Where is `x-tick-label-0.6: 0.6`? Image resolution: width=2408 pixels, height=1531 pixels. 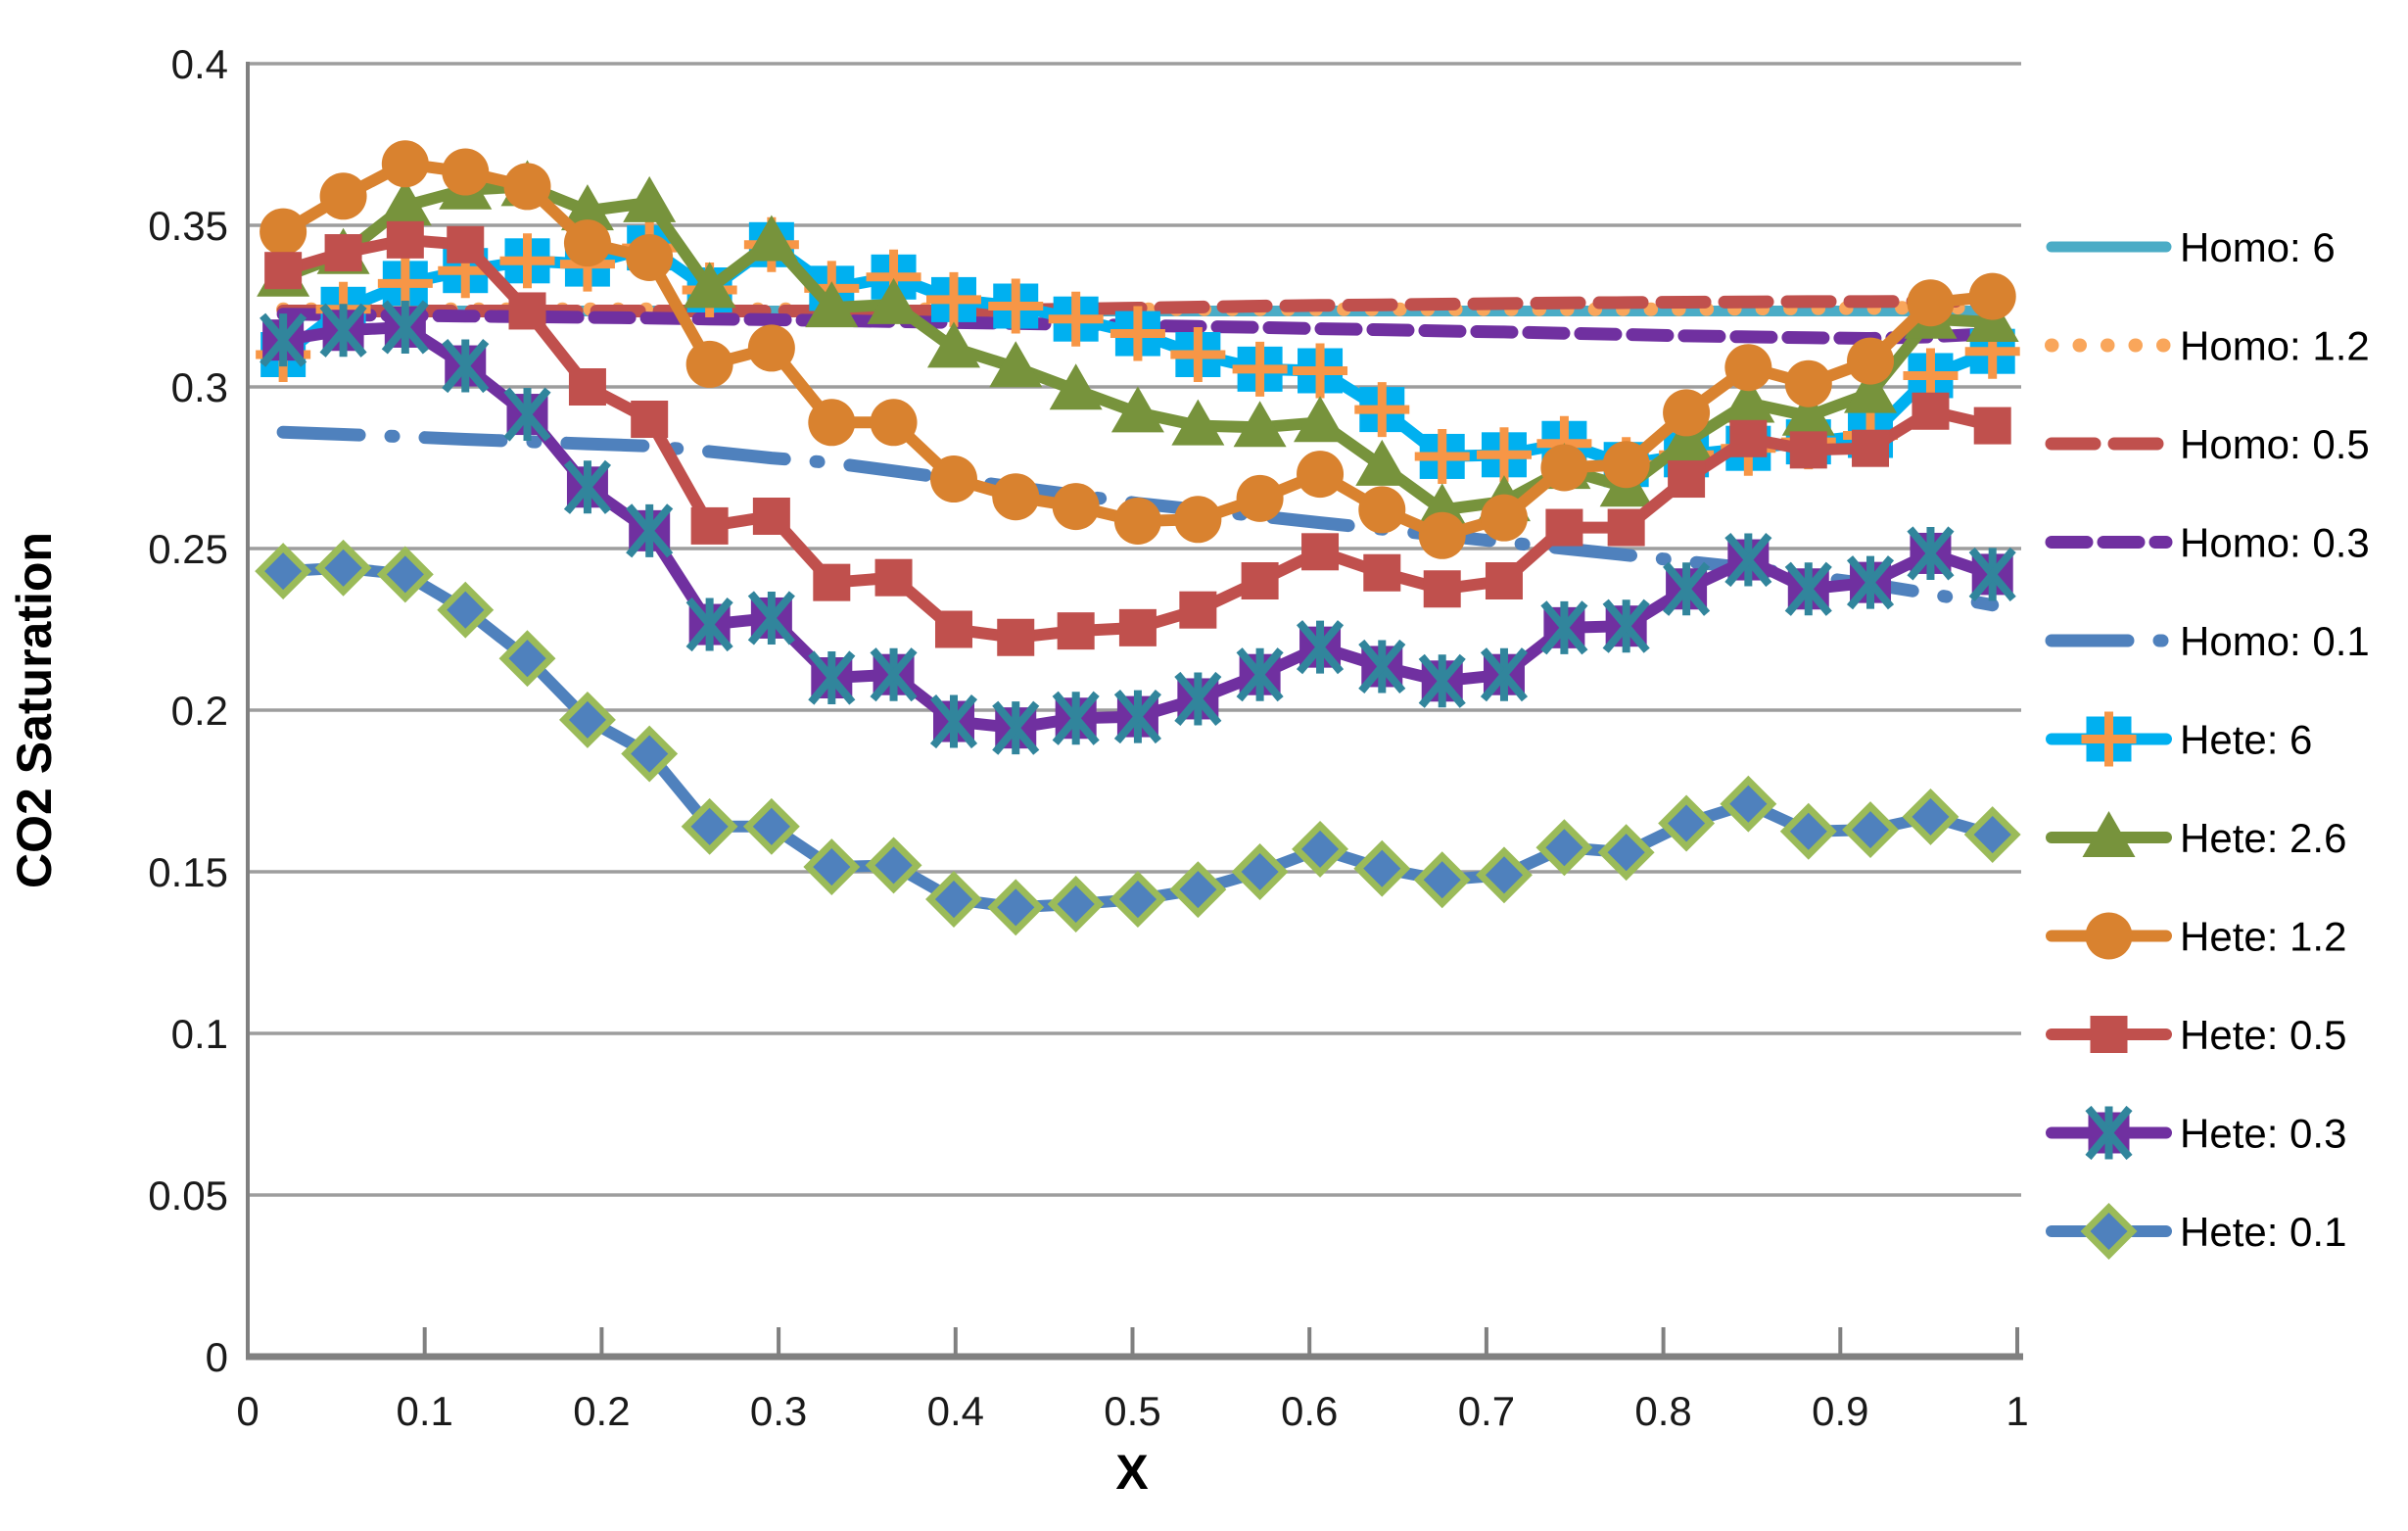 x-tick-label-0.6: 0.6 is located at coordinates (1309, 1411).